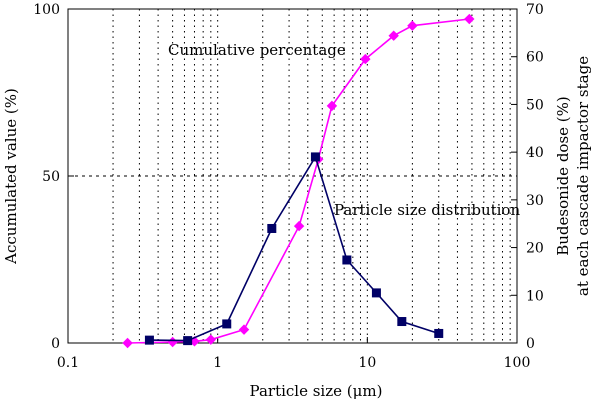 This screenshot has width=600, height=405. Describe the element at coordinates (535, 58) in the screenshot. I see `y-right-tick-label: 60` at that location.